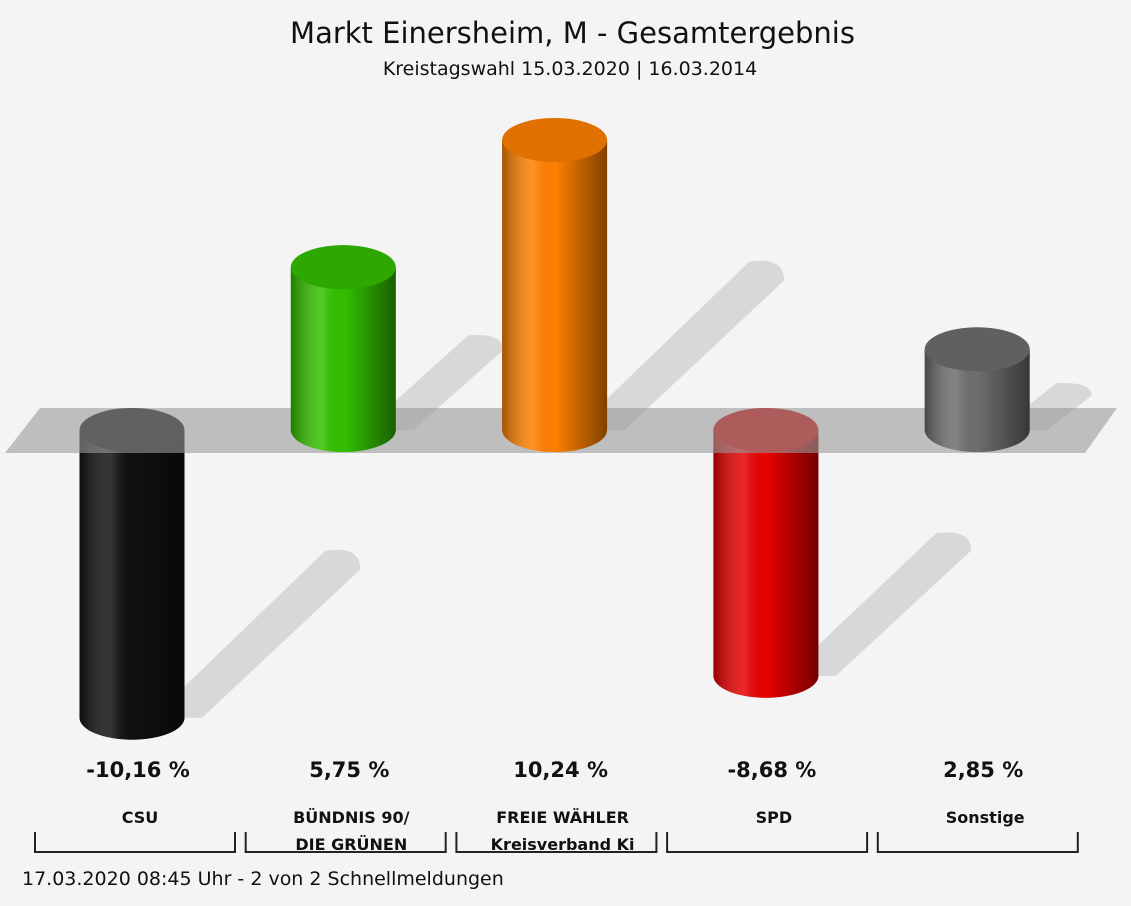 The image size is (1131, 906). I want to click on value-label: -8,68 %, so click(772, 770).